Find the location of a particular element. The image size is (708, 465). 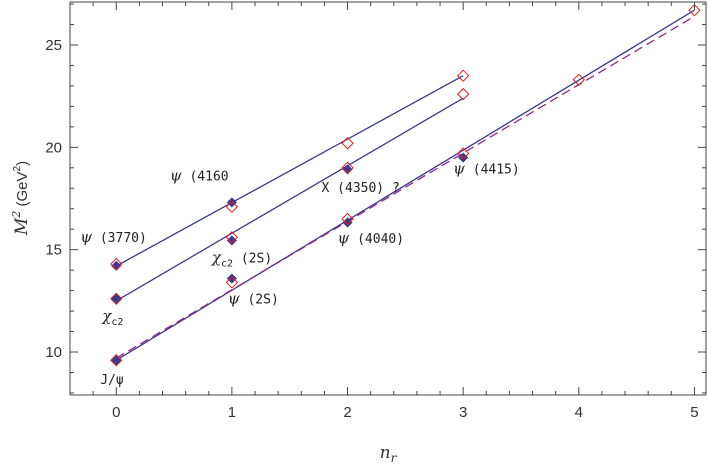

state-label: ψ (2S) is located at coordinates (253, 298).